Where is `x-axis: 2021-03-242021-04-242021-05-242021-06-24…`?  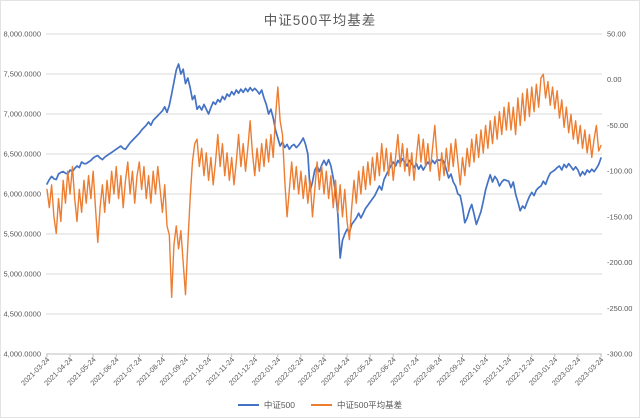 x-axis: 2021-03-242021-04-242021-05-242021-06-24… is located at coordinates (312, 370).